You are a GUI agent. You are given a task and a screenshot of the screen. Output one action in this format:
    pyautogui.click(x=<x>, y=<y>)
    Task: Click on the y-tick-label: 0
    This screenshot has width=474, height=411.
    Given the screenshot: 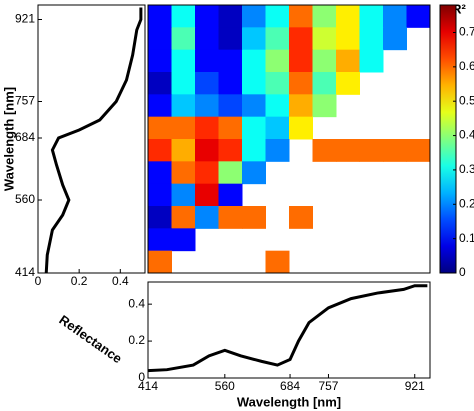 What is the action you would take?
    pyautogui.click(x=141, y=377)
    